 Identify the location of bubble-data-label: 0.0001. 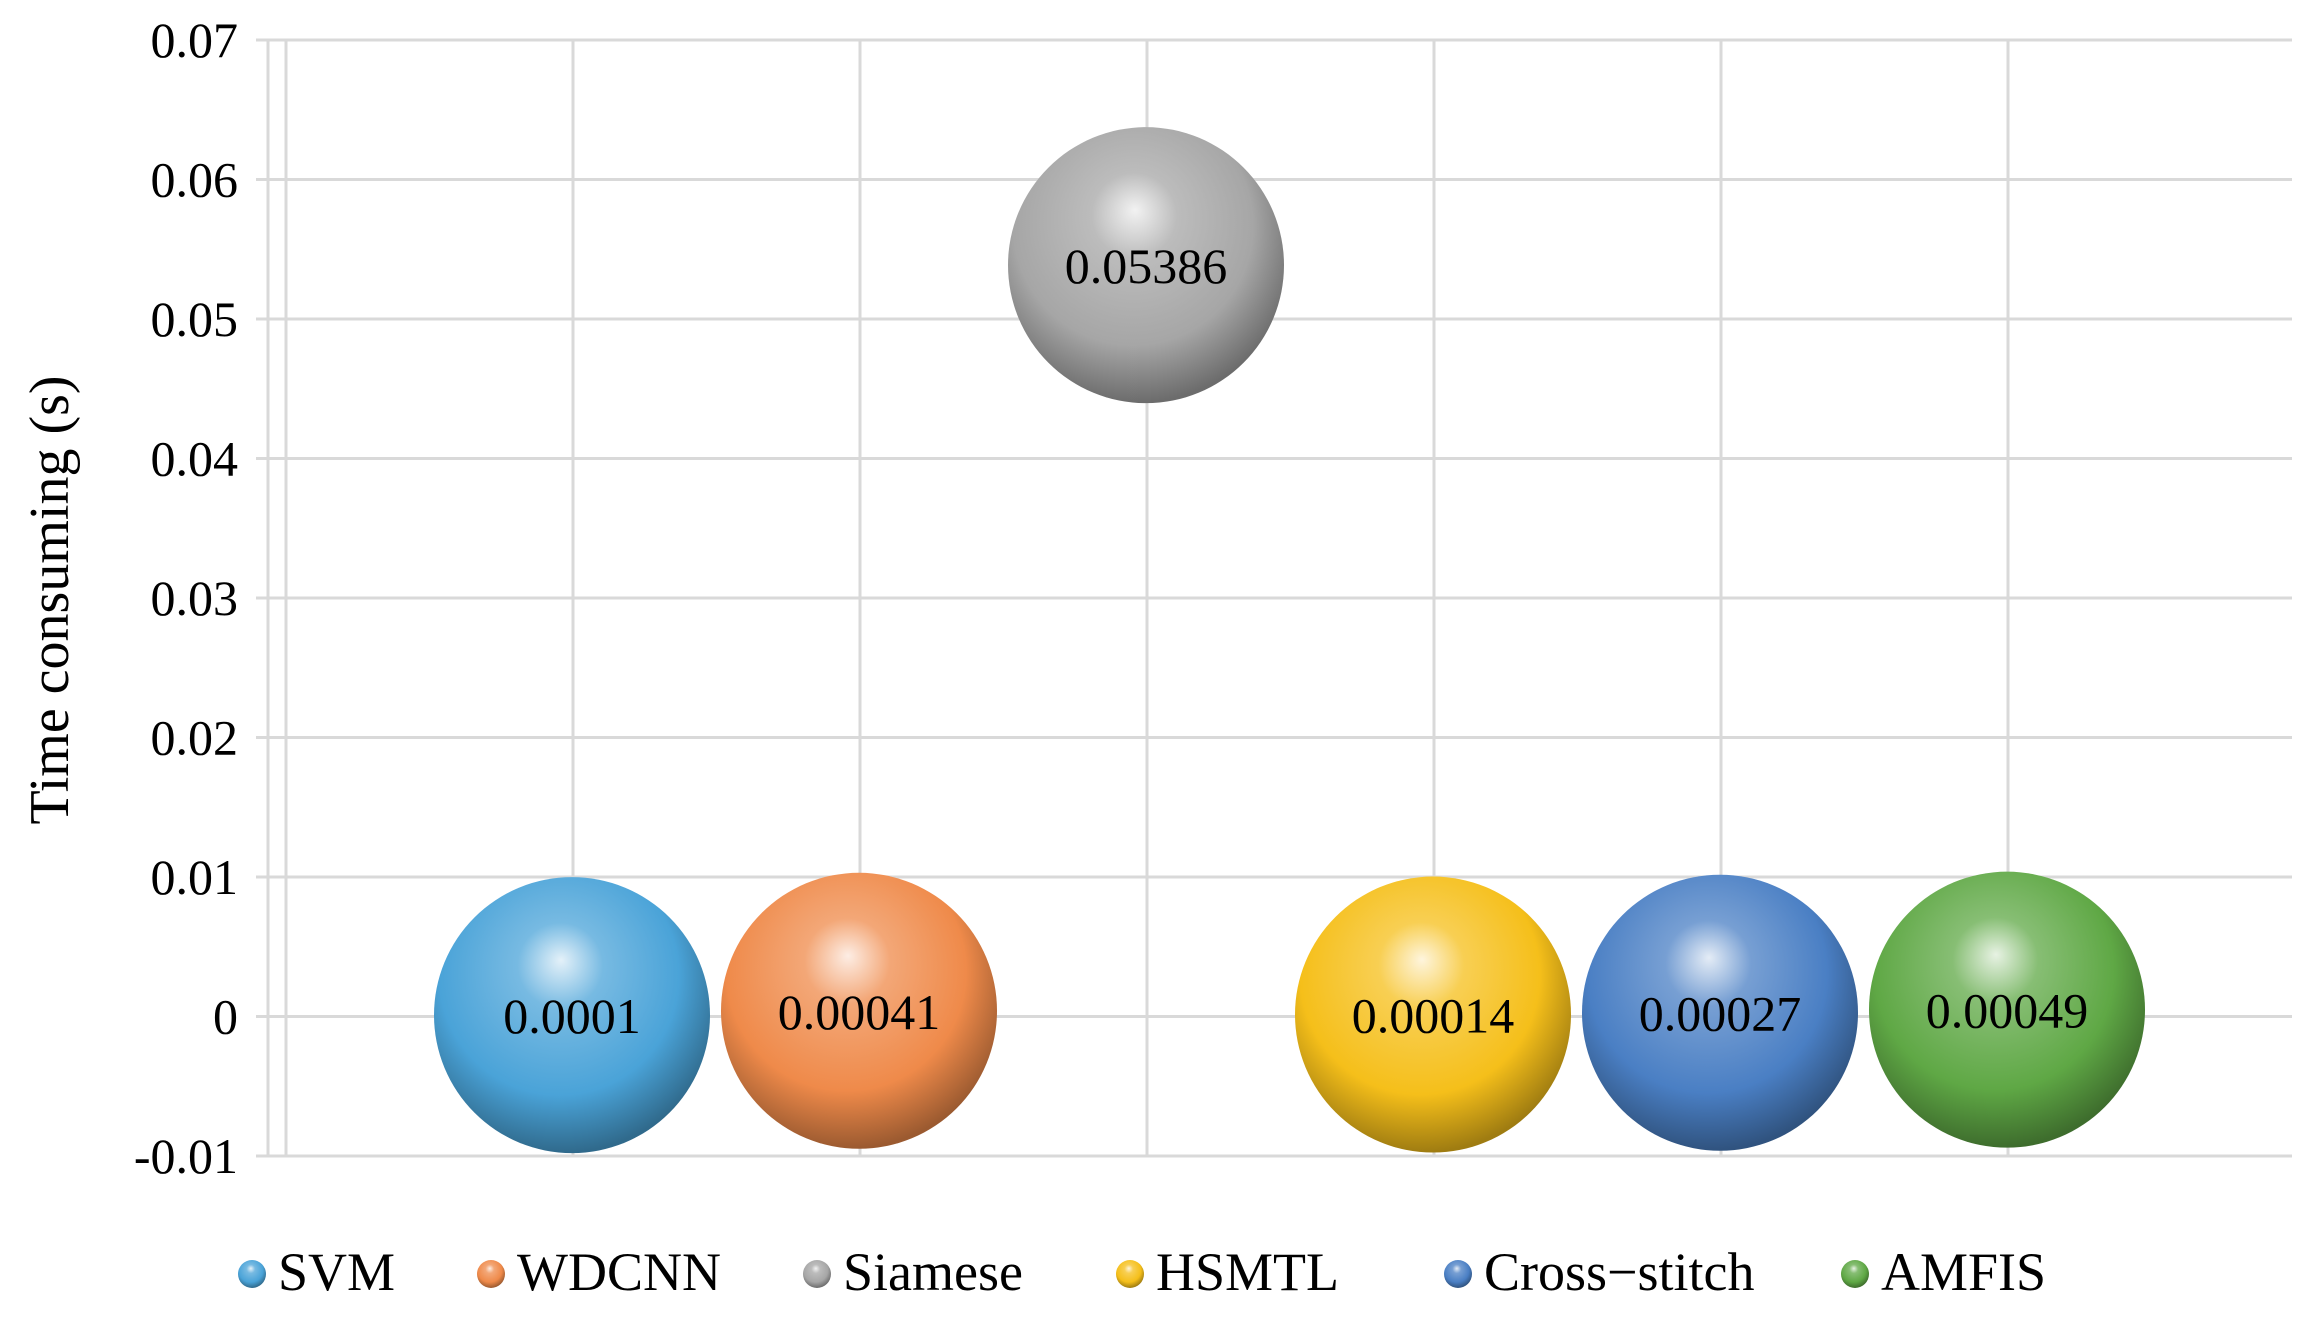
(572, 1016).